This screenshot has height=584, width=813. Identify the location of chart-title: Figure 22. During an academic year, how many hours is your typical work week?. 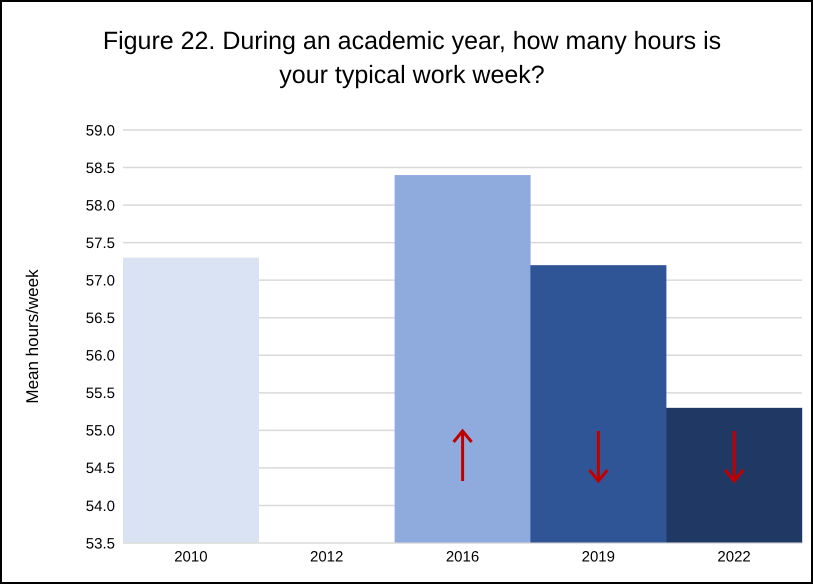
(412, 58).